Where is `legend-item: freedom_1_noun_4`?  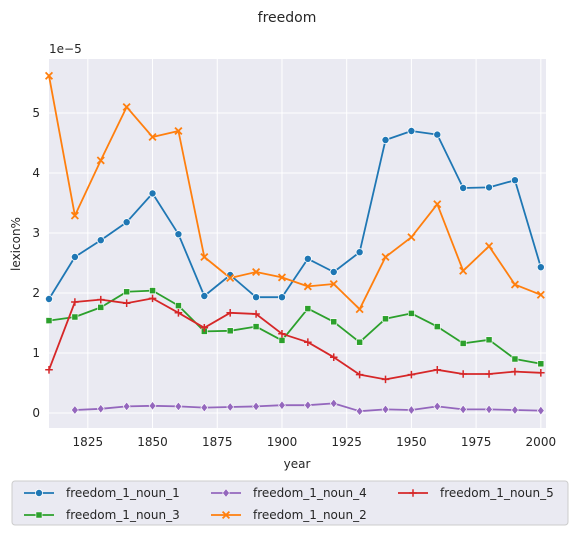
legend-item: freedom_1_noun_4 is located at coordinates (289, 493).